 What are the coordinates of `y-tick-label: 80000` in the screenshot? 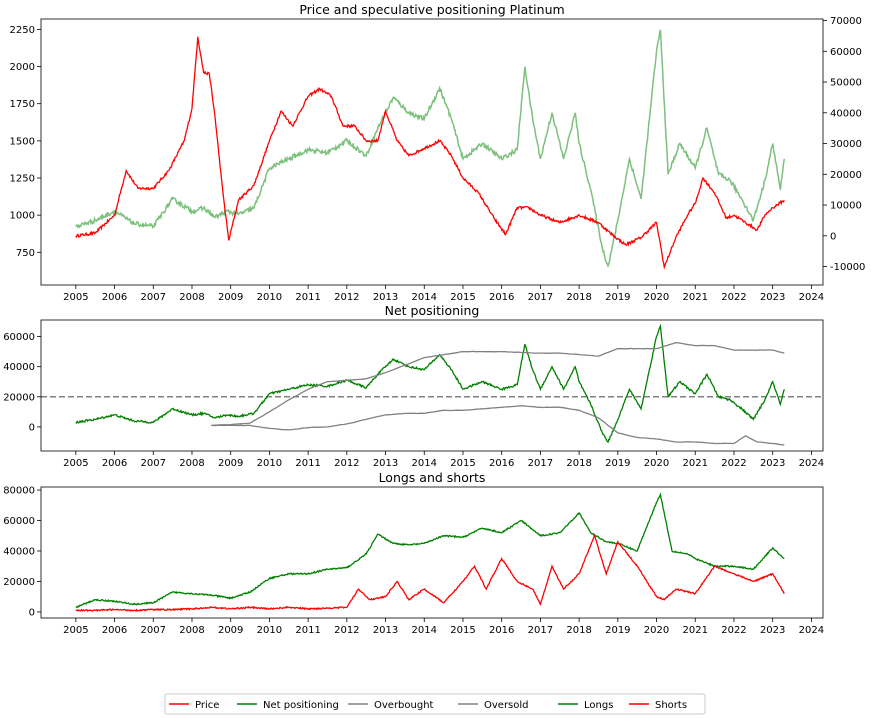 It's located at (19, 491).